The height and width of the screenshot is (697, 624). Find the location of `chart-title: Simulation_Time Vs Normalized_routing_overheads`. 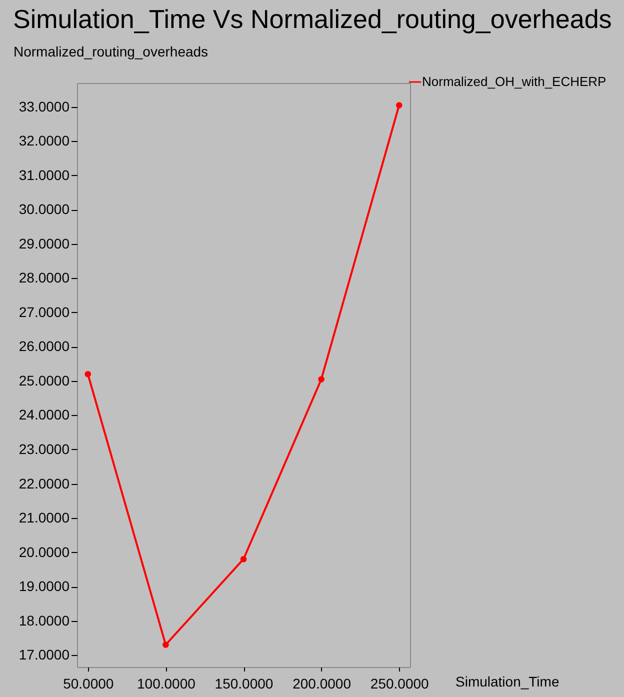

chart-title: Simulation_Time Vs Normalized_routing_overheads is located at coordinates (312, 19).